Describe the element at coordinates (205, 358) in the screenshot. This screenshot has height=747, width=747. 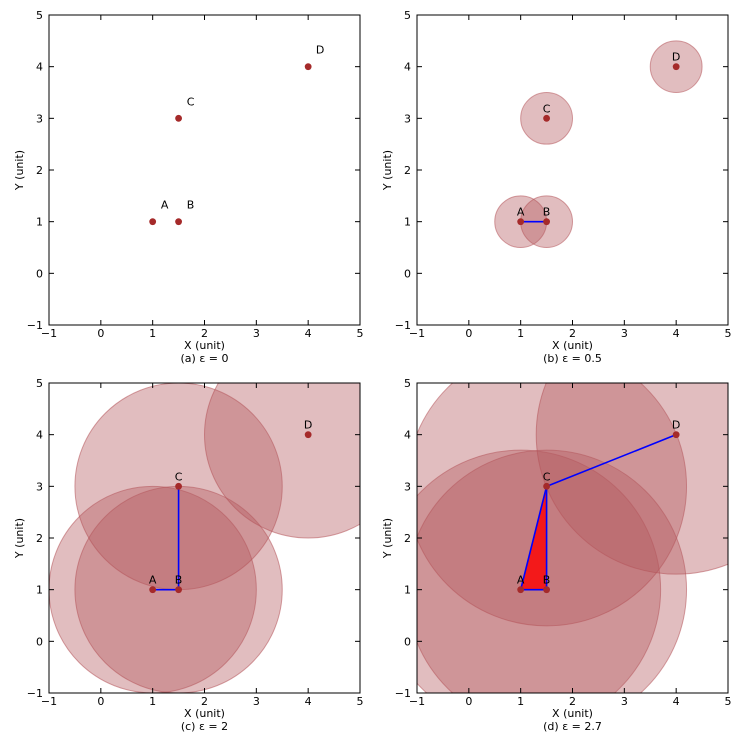
I see `panel-caption: (a) ε = 0` at that location.